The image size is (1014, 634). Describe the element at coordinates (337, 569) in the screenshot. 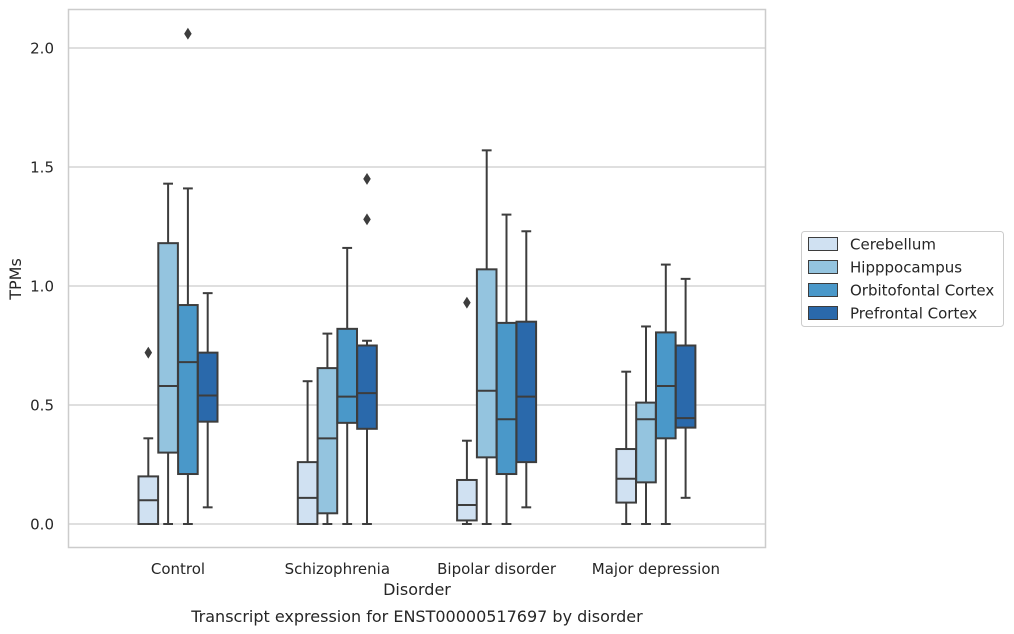

I see `x-tick-label: Schizophrenia` at that location.